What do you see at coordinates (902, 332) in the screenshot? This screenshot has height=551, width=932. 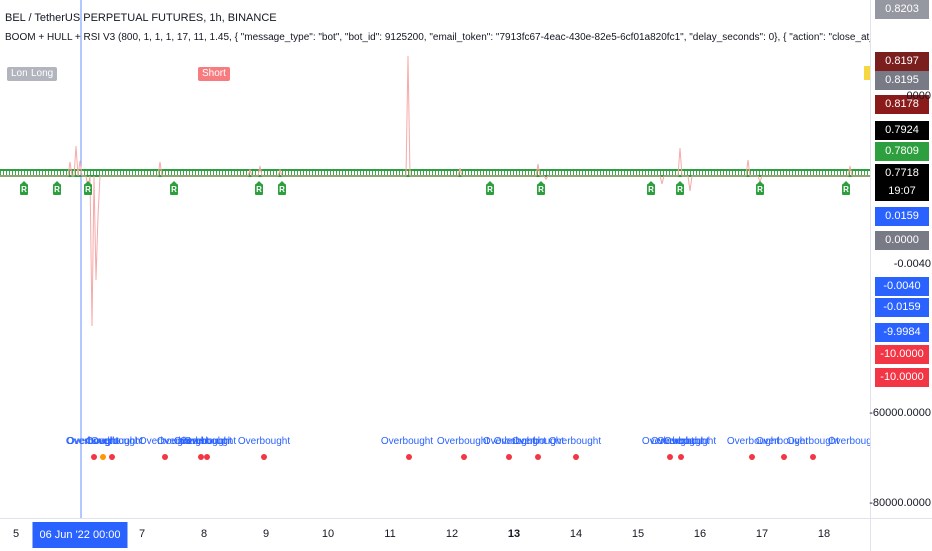 I see `price-badge: -9.9984` at bounding box center [902, 332].